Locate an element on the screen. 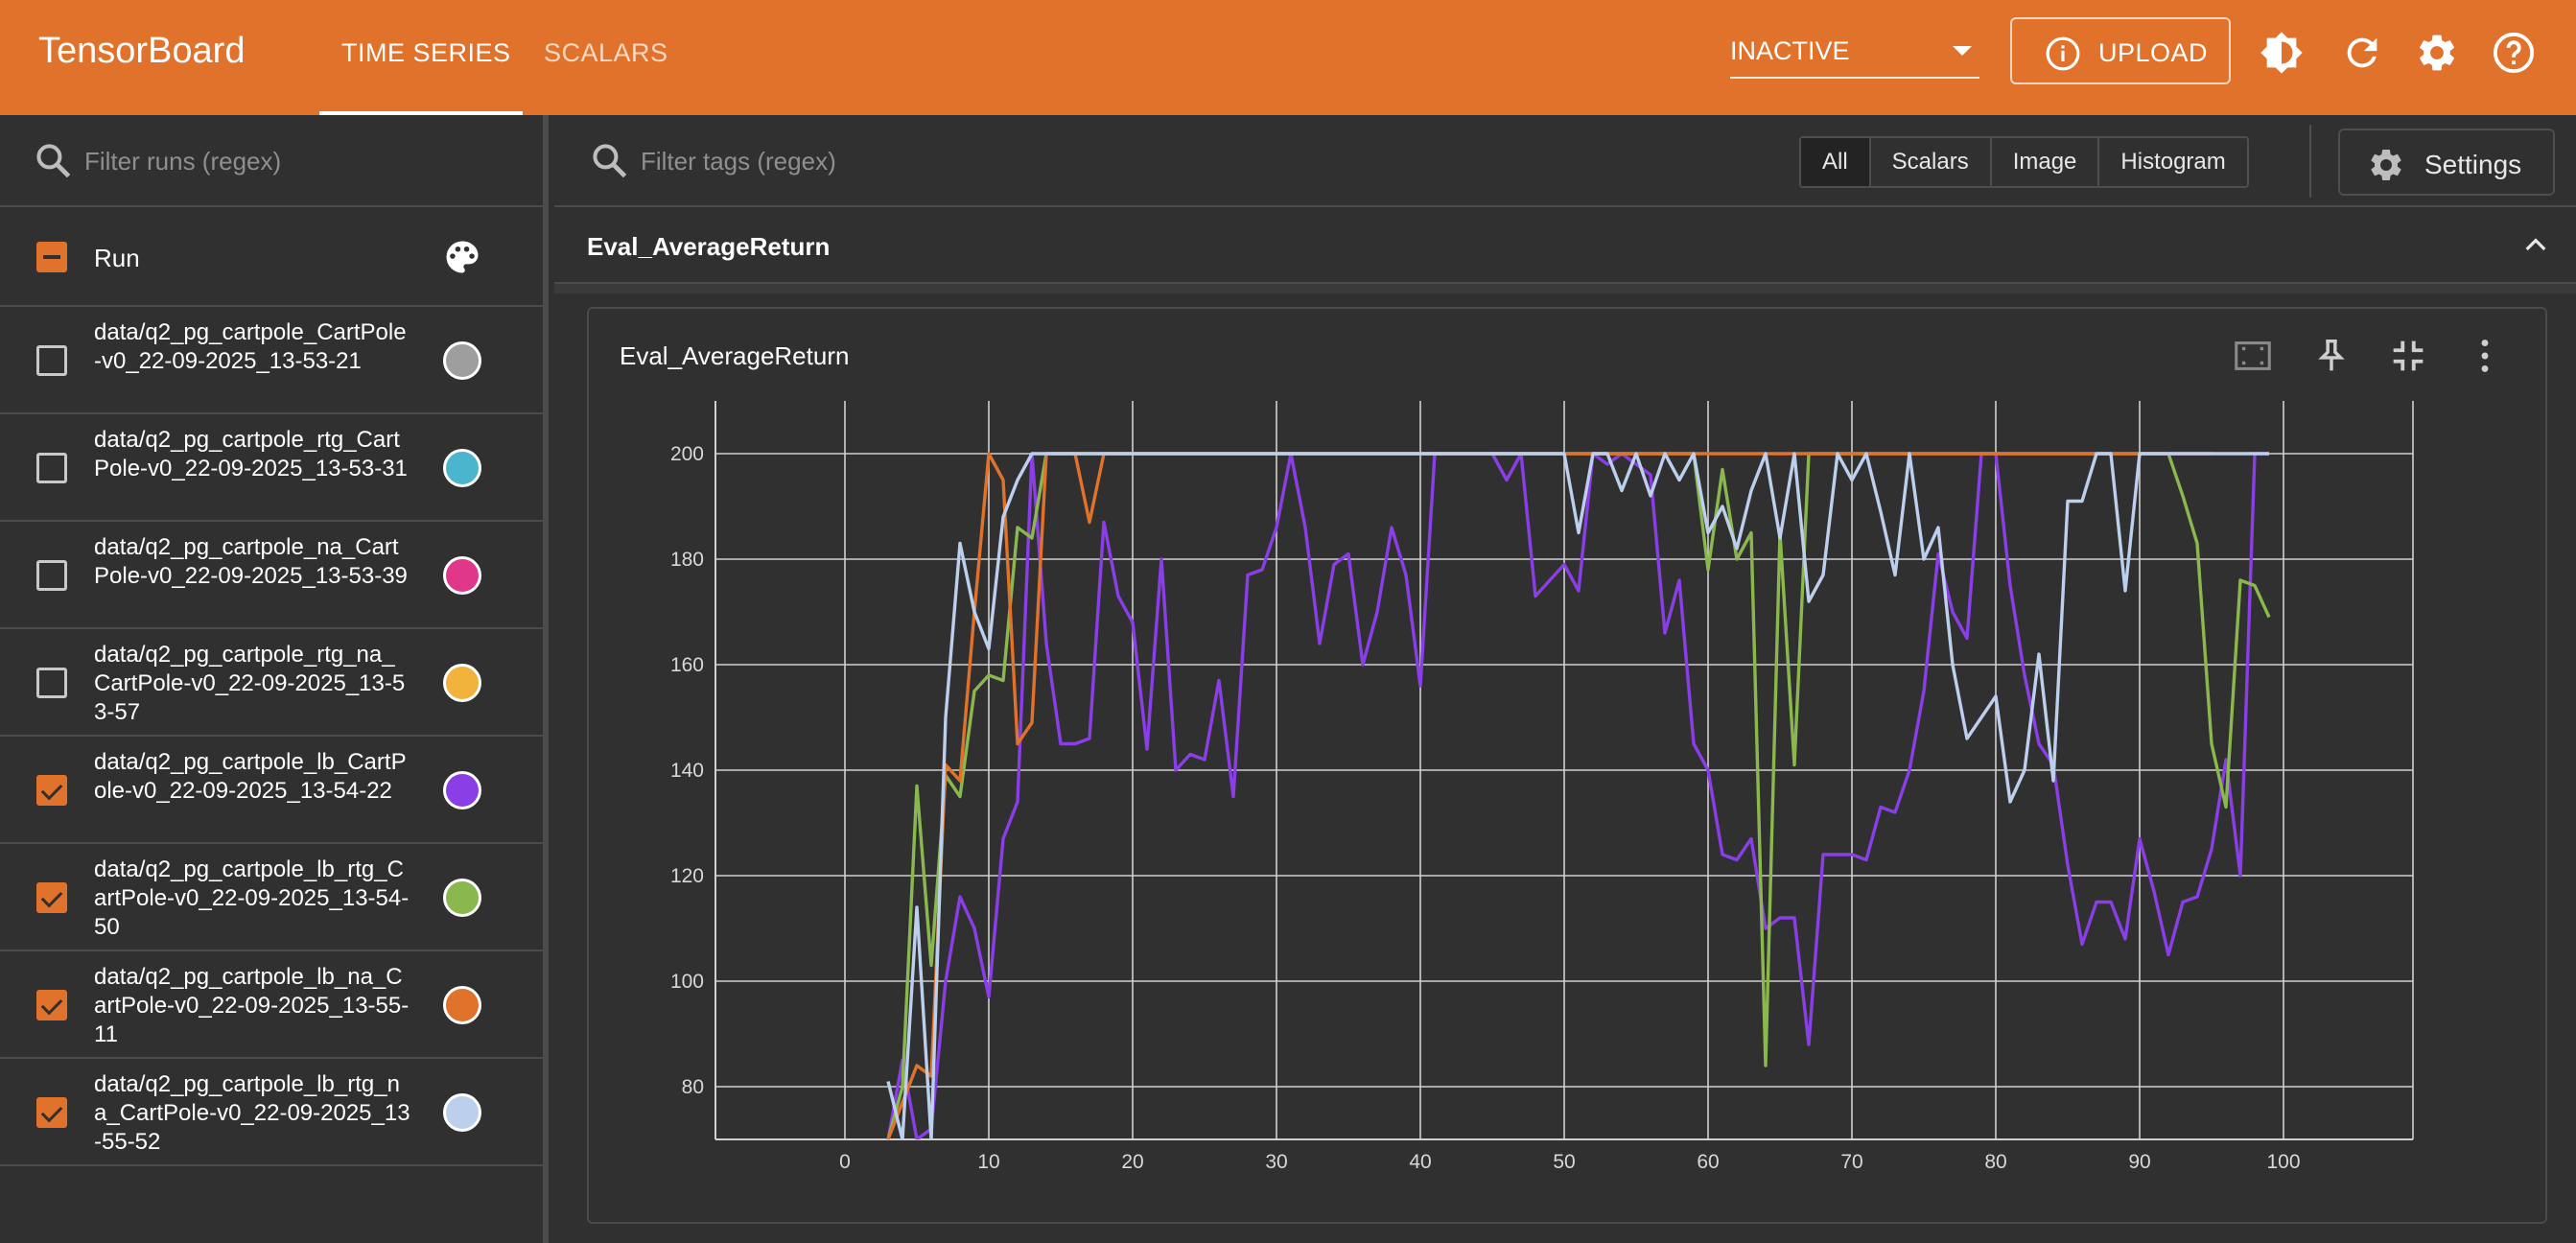  plugin-type-filter: All Scalars Image Histogram is located at coordinates (2024, 162).